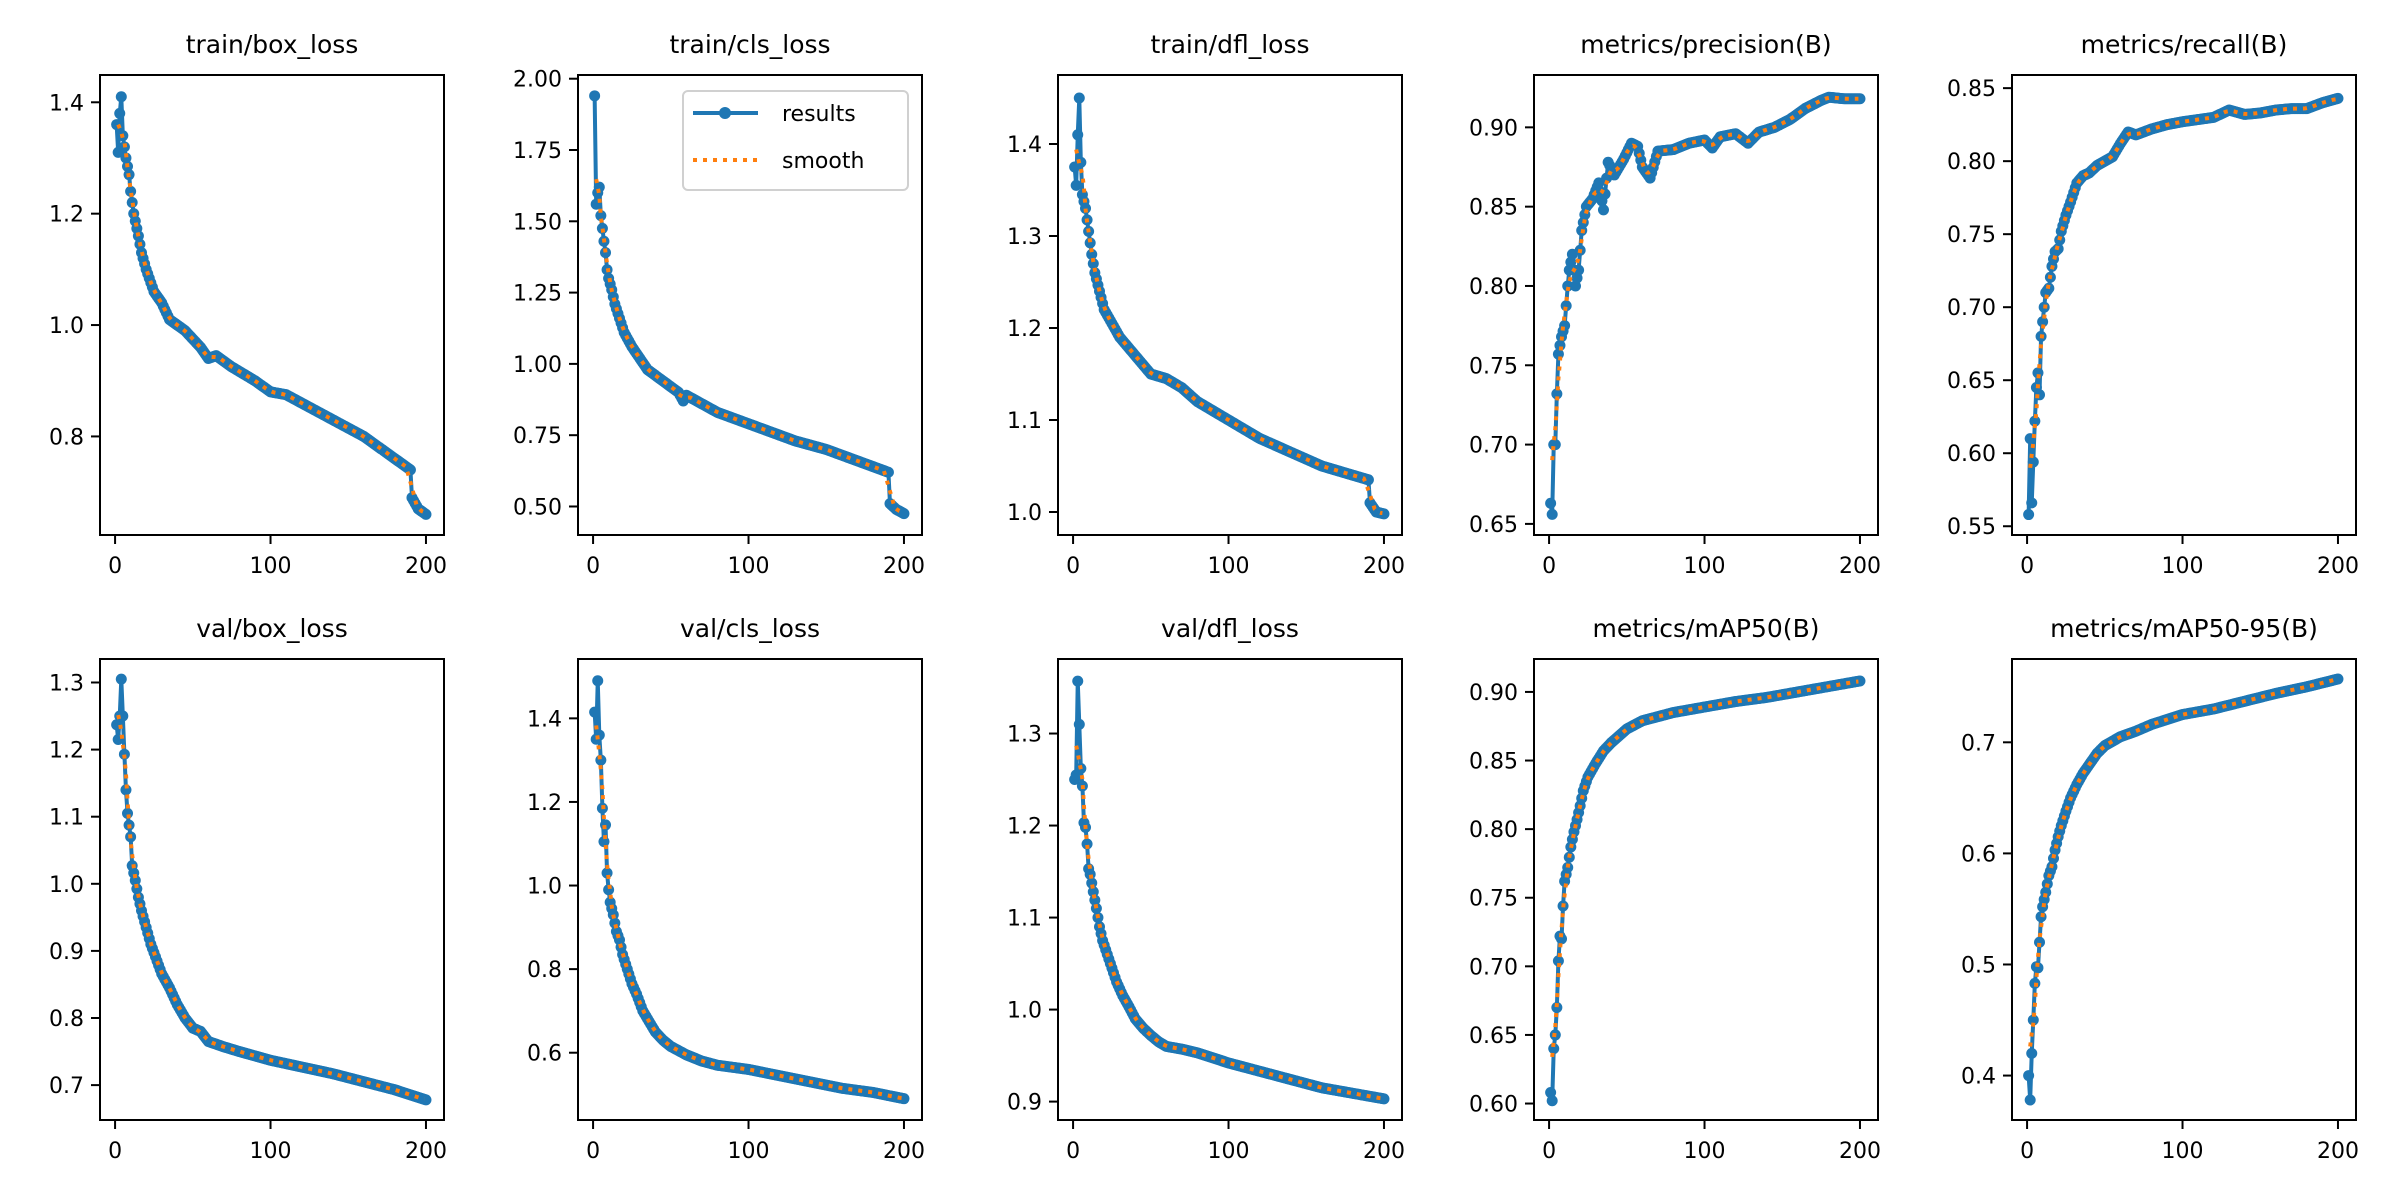 This screenshot has height=1200, width=2400. Describe the element at coordinates (1978, 1077) in the screenshot. I see `y-tick-label: 0.4` at that location.